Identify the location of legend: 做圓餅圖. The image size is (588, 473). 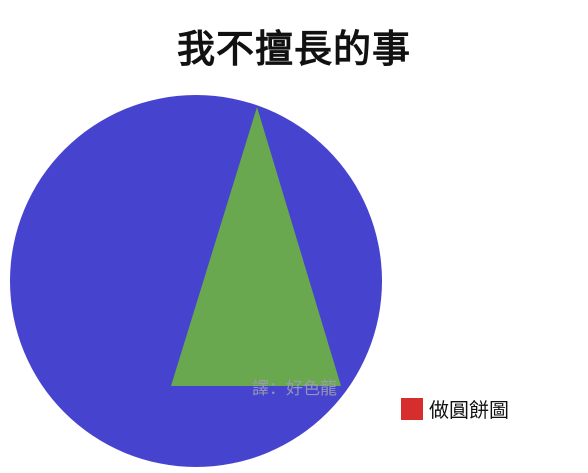
(455, 408).